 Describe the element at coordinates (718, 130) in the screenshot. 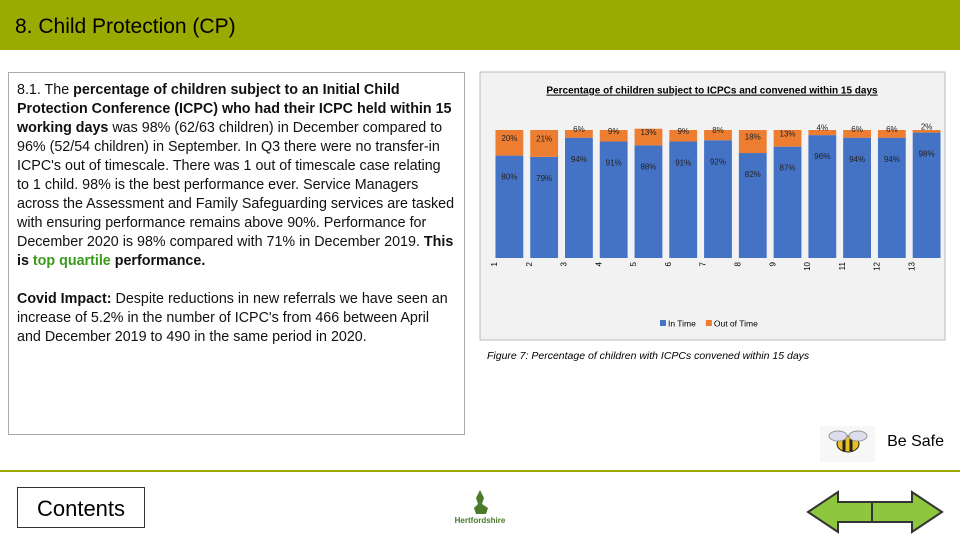

I see `data-label: 8%` at that location.